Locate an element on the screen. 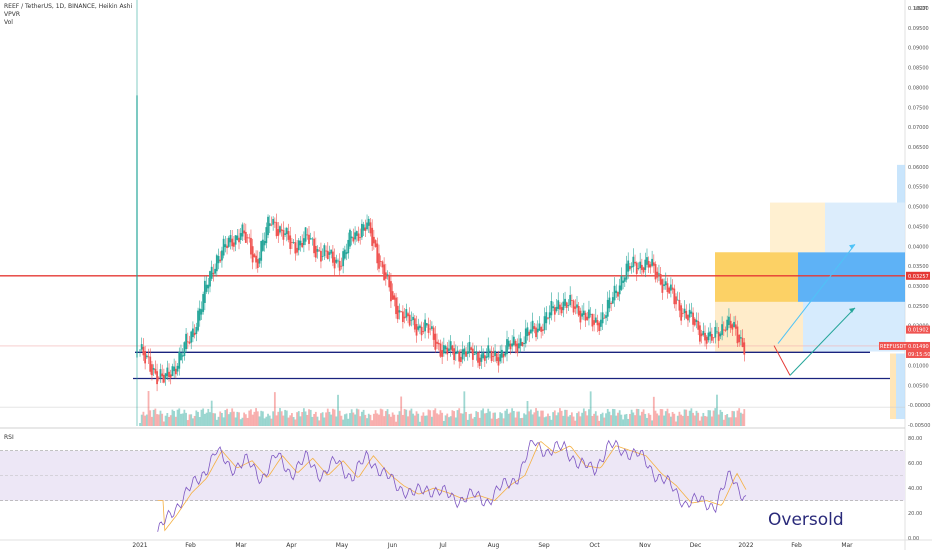  time-axis-label: 2021 is located at coordinates (139, 545).